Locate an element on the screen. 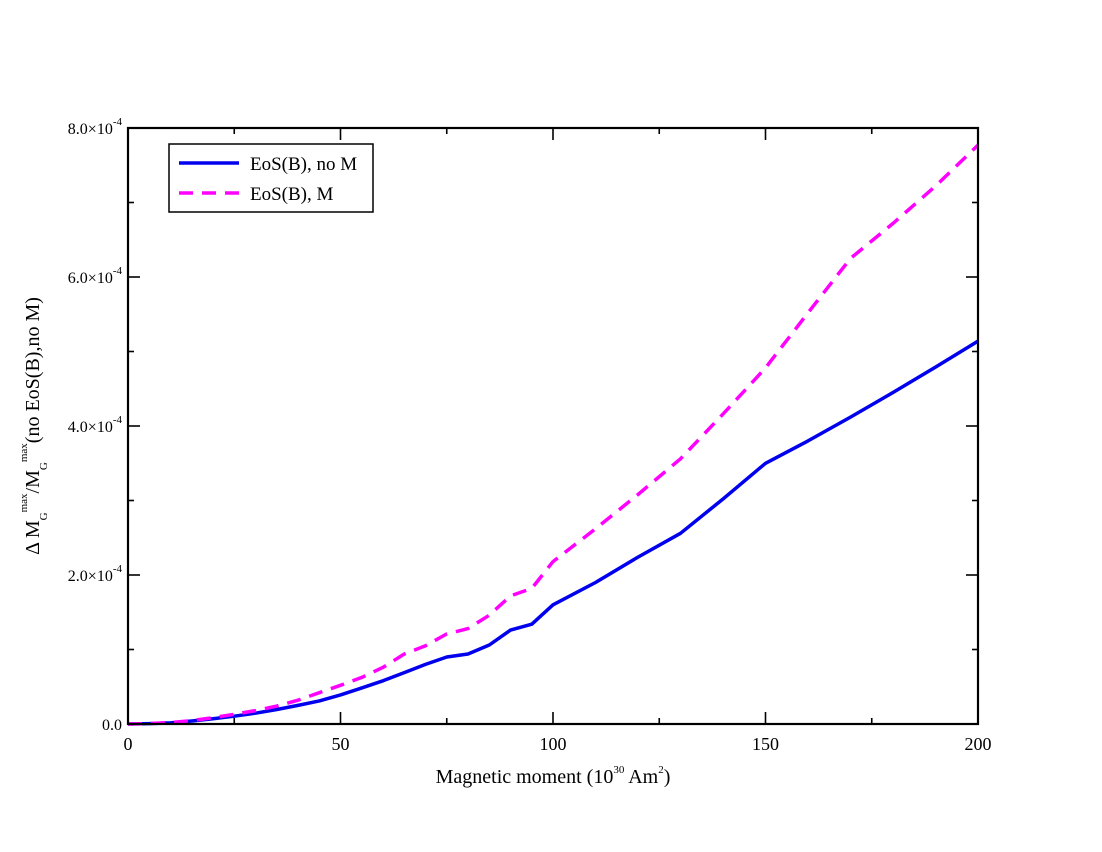 The image size is (1102, 852). x-tick-label: 50 is located at coordinates (341, 744).